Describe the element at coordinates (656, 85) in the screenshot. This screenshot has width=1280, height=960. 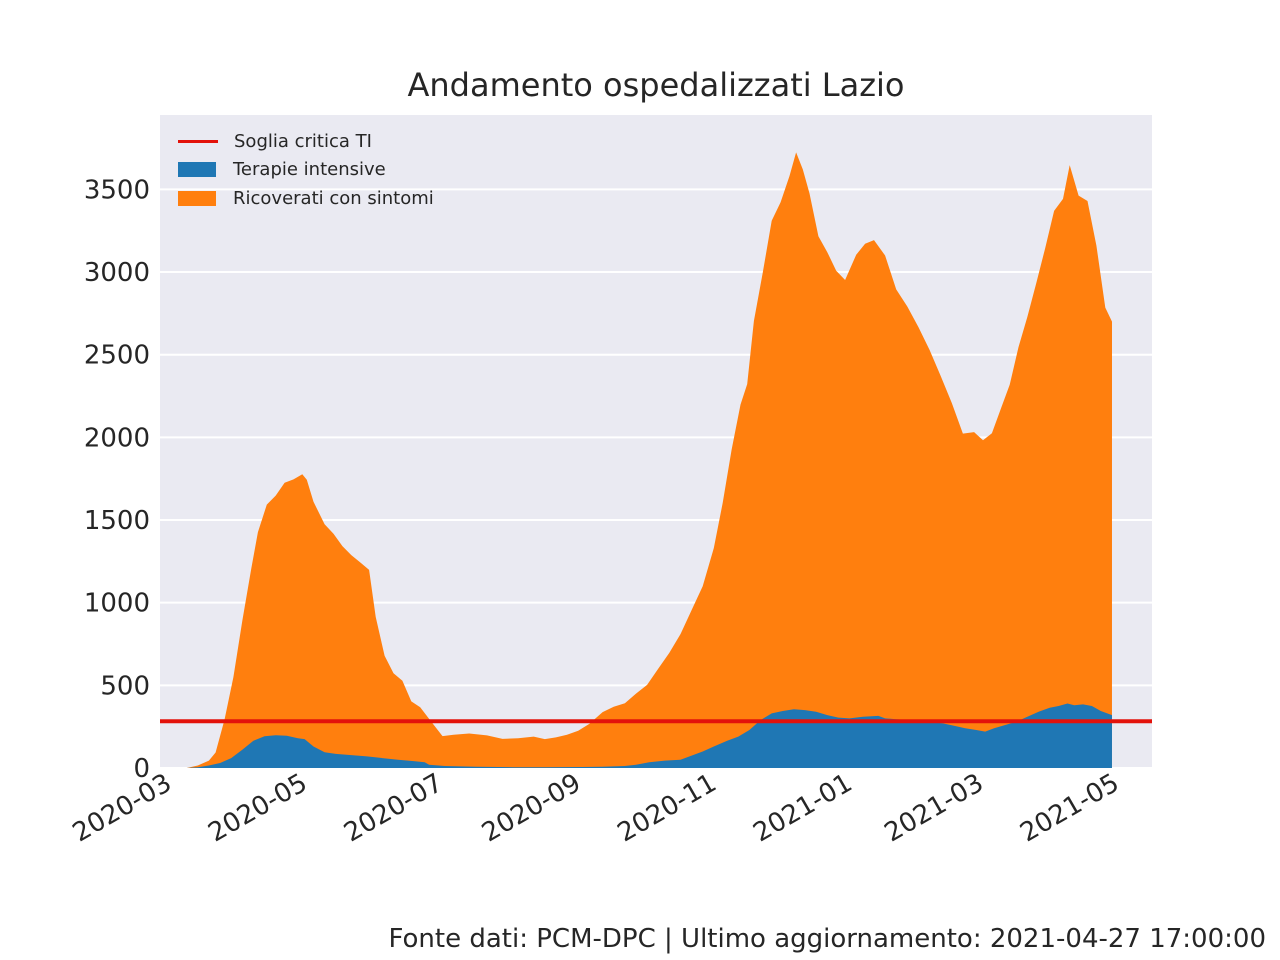
I see `chart-title: Andamento ospedalizzati Lazio` at that location.